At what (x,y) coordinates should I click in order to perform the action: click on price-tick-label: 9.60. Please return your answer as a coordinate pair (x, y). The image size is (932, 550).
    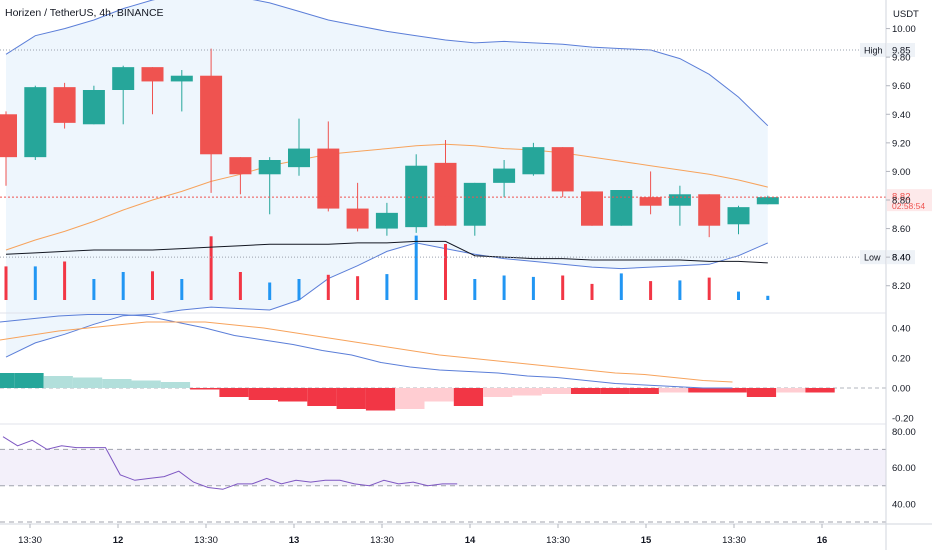
    Looking at the image, I should click on (901, 86).